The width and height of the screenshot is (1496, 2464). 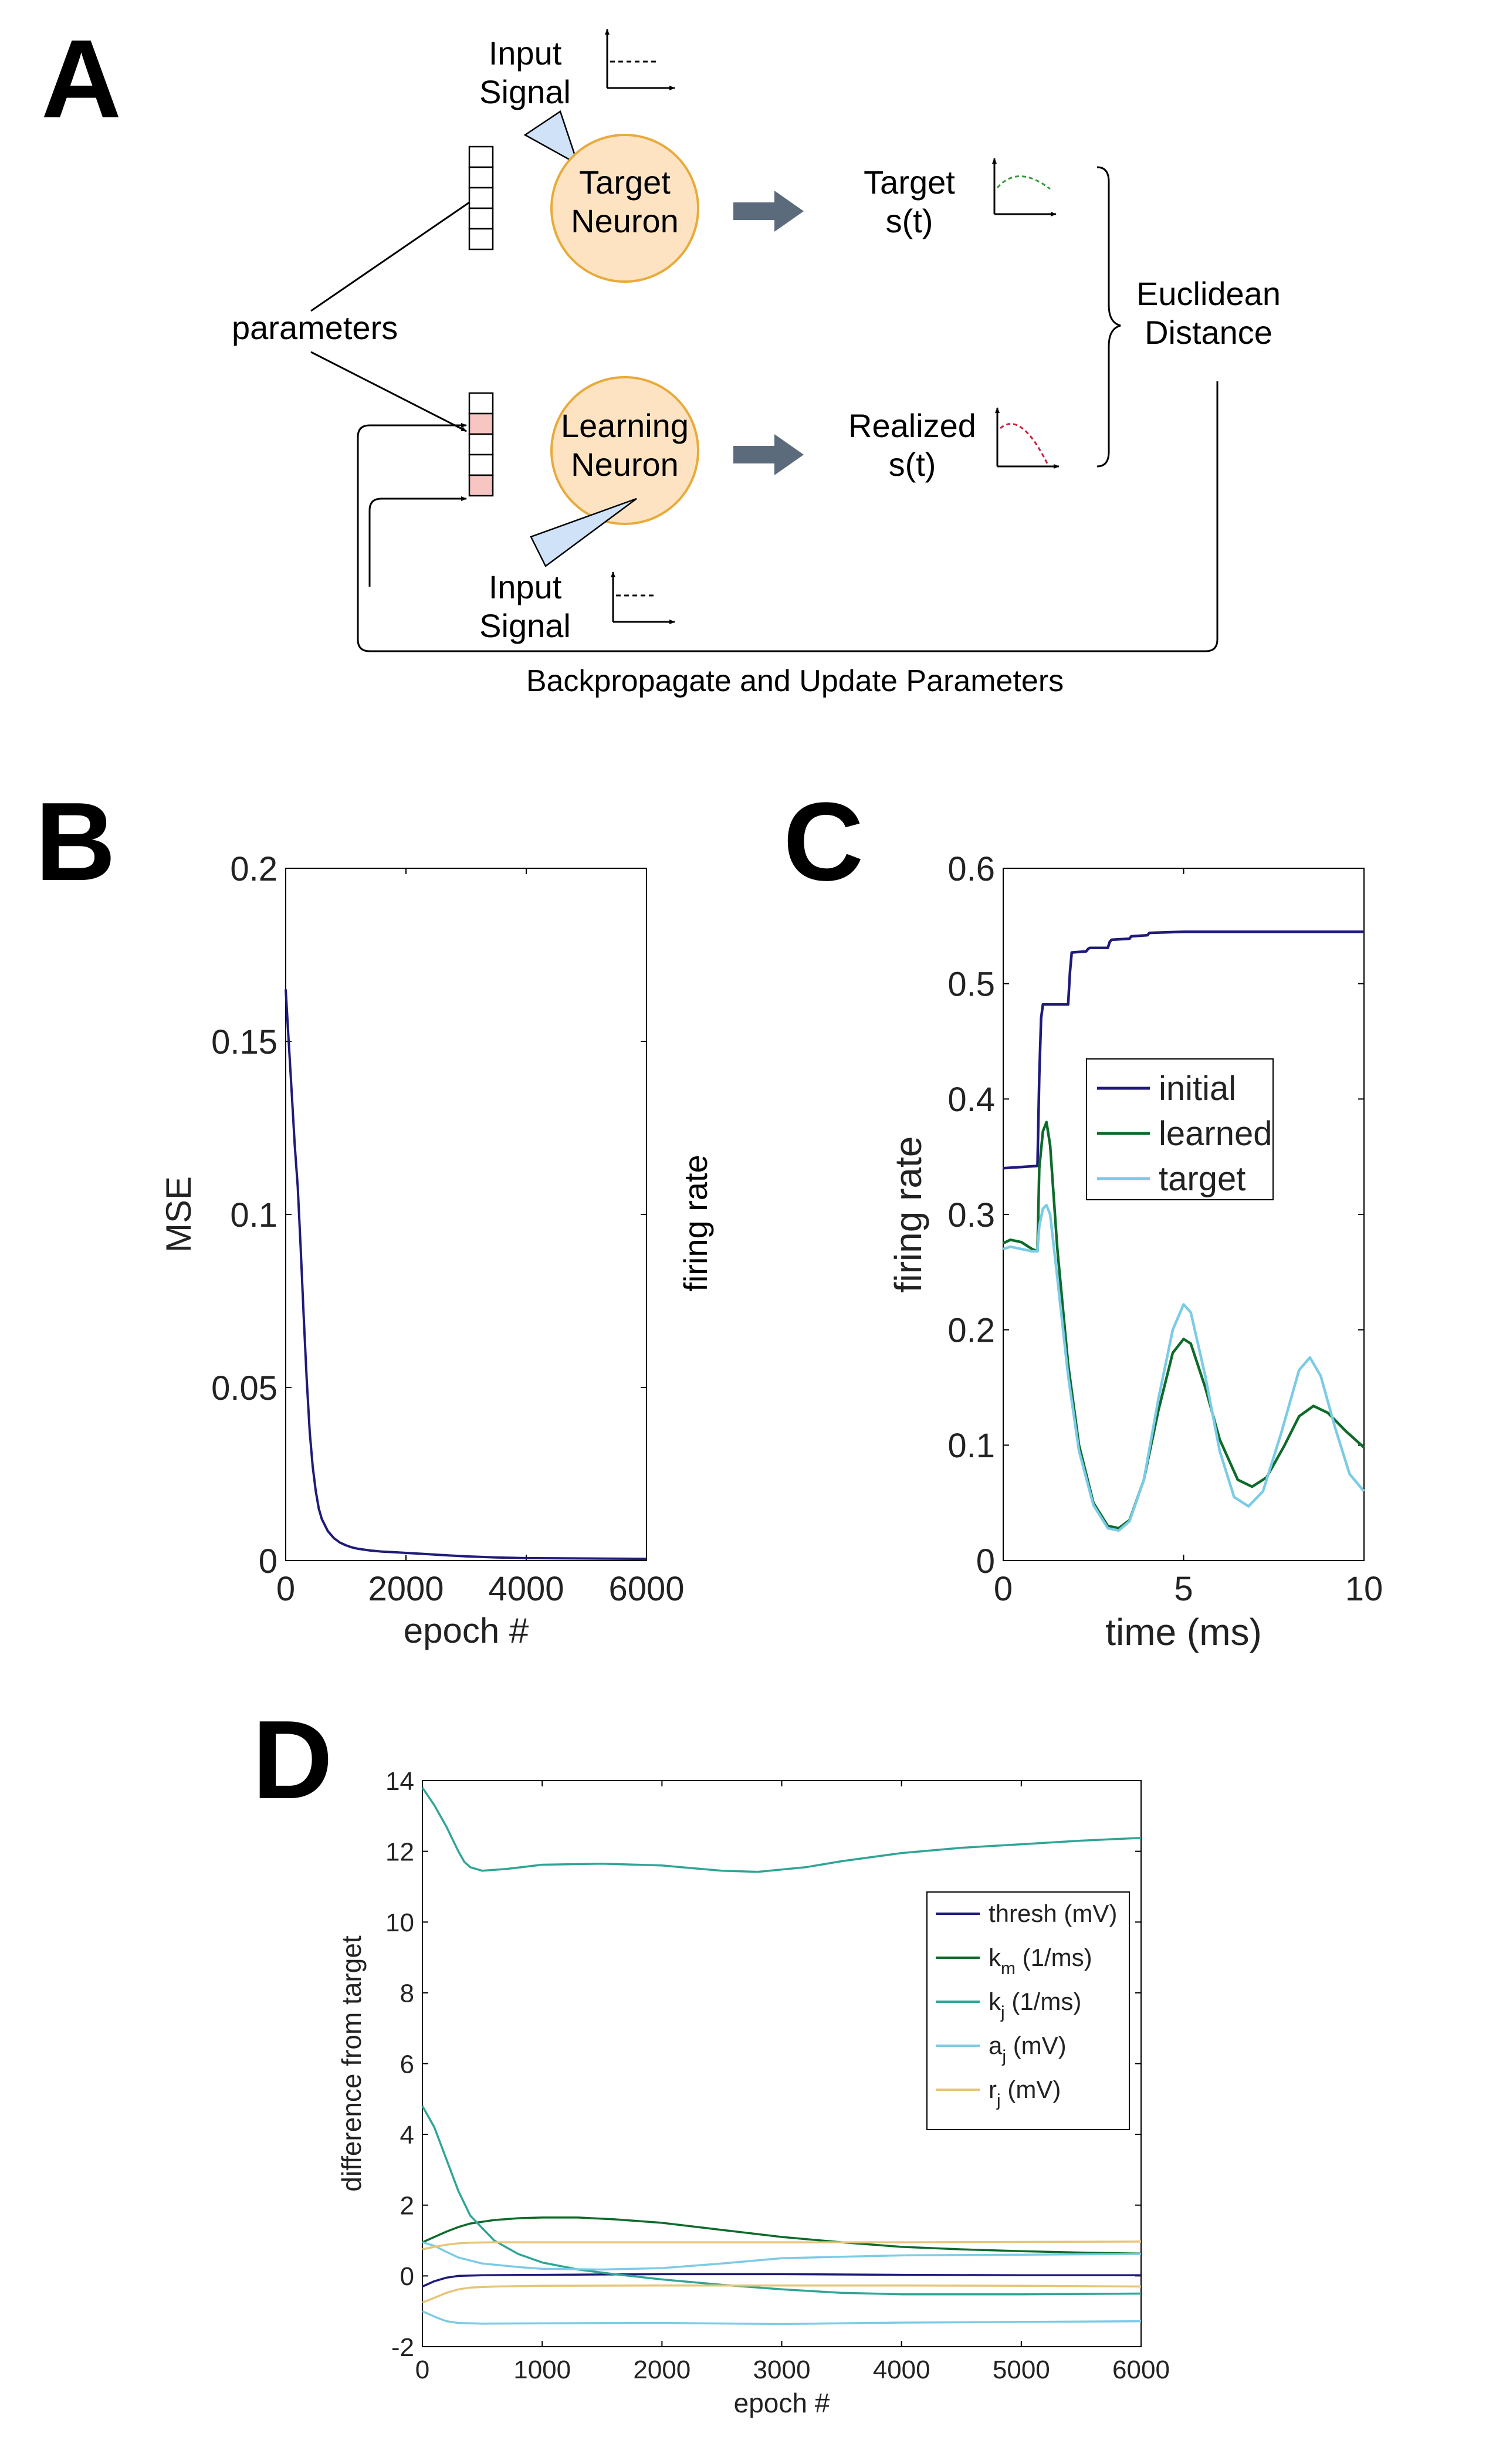 I want to click on target-neuron, so click(x=625, y=209).